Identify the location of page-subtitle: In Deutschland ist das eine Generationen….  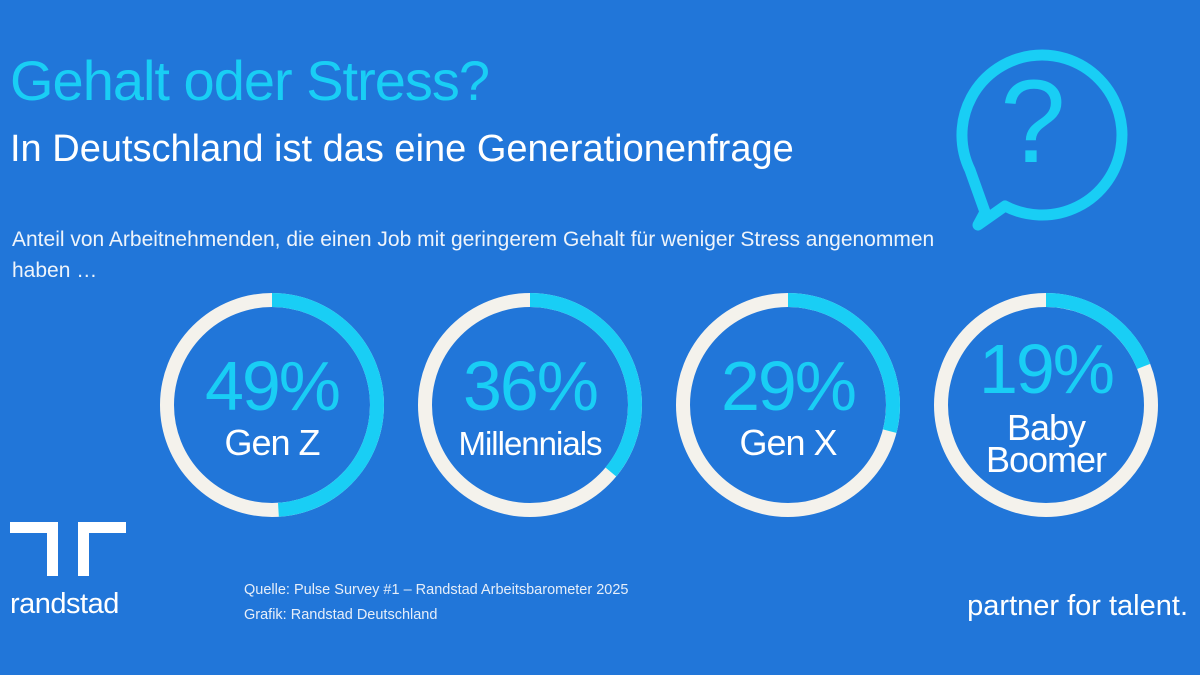
(402, 149).